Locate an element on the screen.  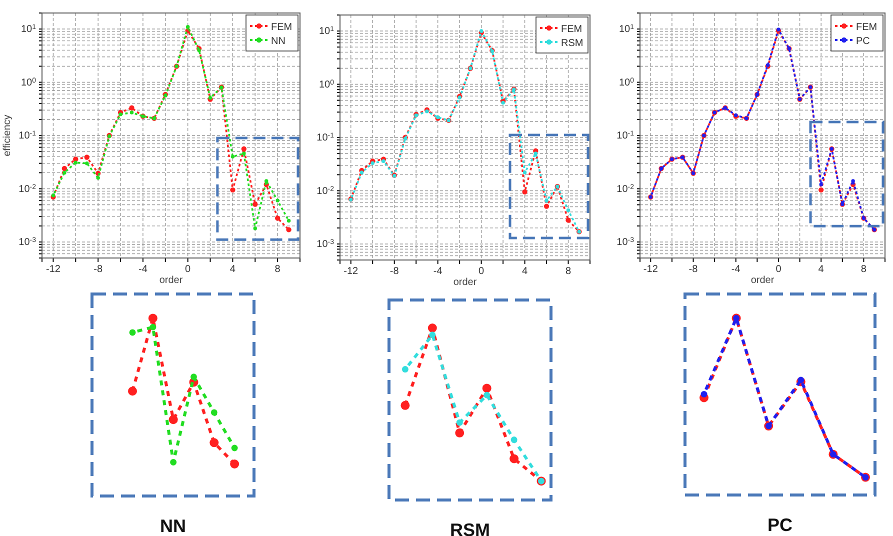
y-axis-title: efficiency is located at coordinates (7, 135).